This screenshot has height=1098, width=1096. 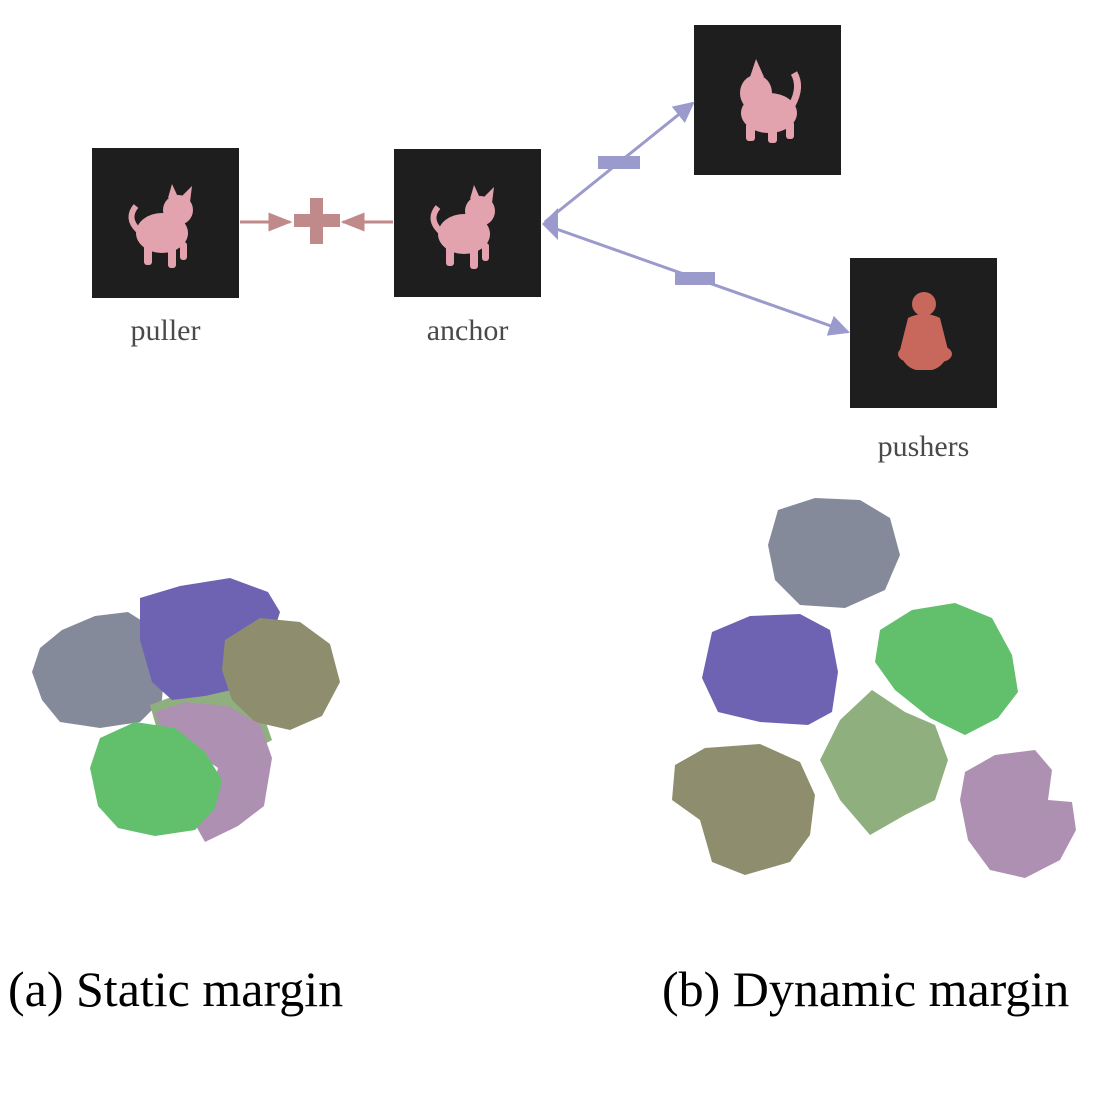 I want to click on pusher-image-bottom, so click(x=923, y=333).